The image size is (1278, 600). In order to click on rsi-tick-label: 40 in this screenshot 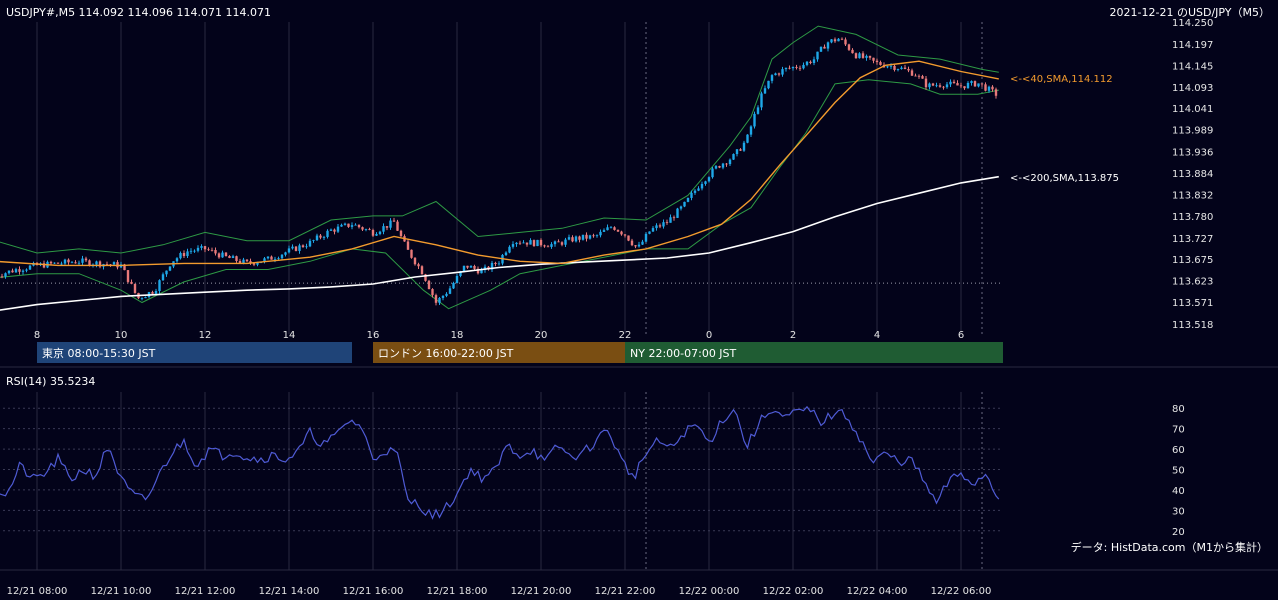, I will do `click(1178, 491)`.